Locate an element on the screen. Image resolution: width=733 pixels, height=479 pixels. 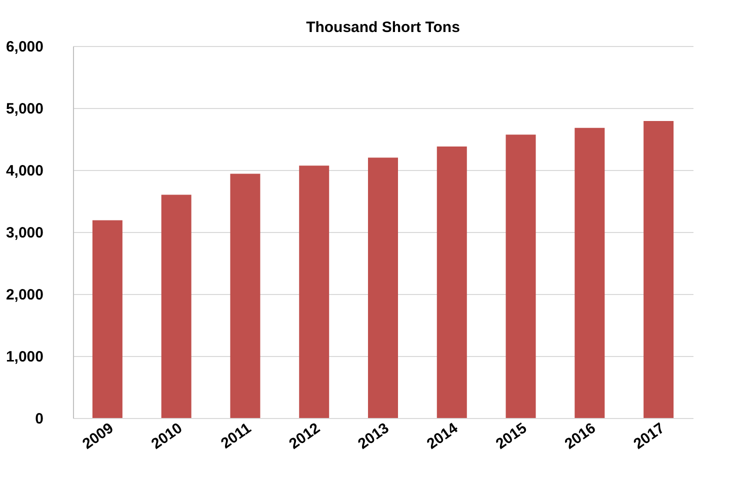
y-tick-label: 6,000 is located at coordinates (25, 47).